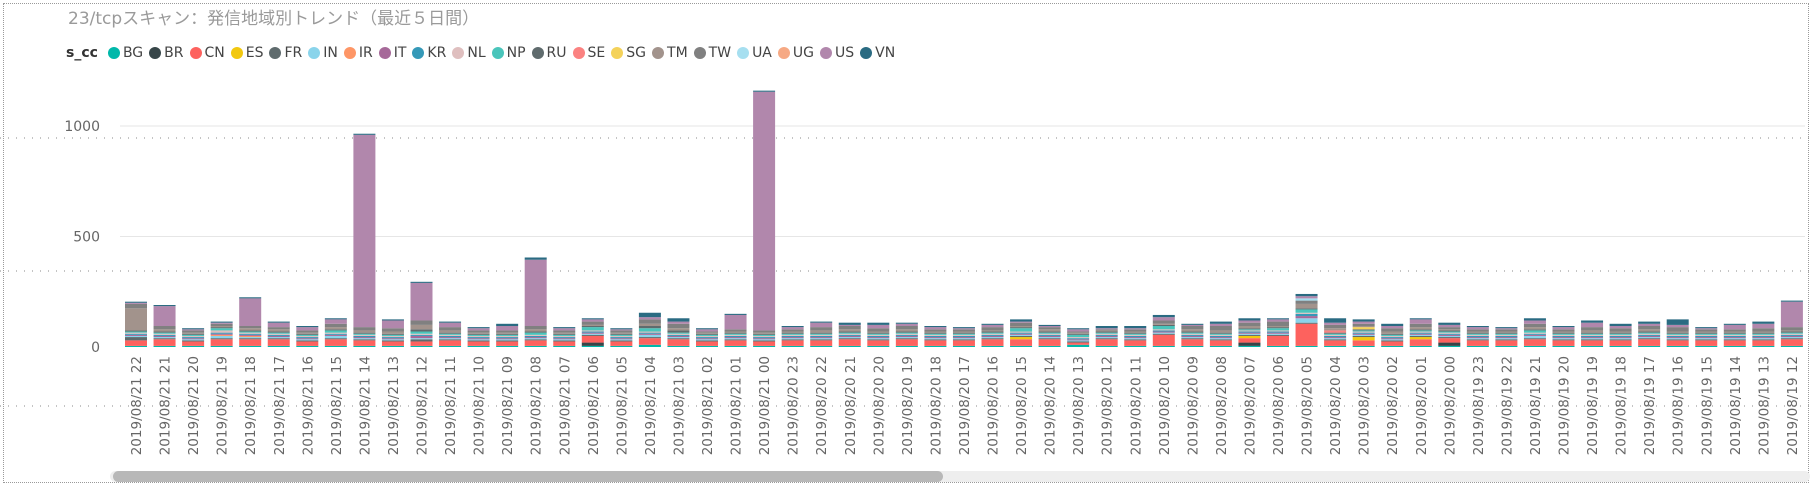  What do you see at coordinates (207, 53) in the screenshot?
I see `legend-item-cn: CN` at bounding box center [207, 53].